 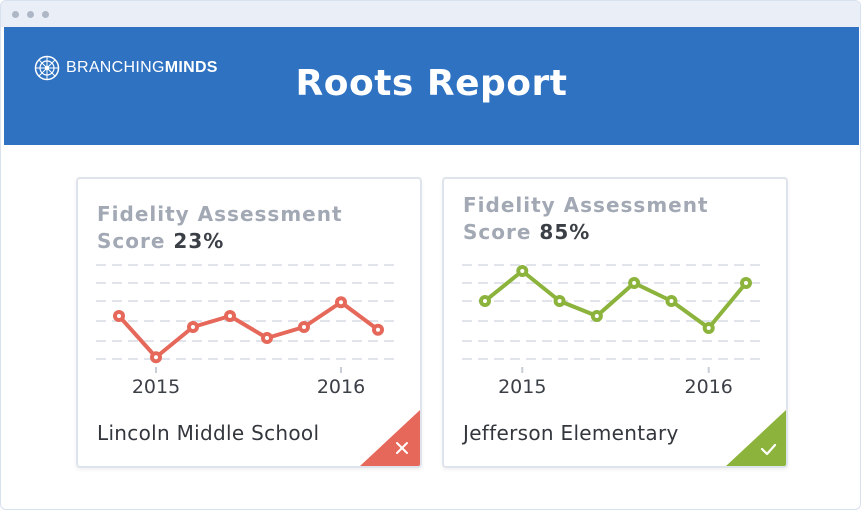 I want to click on window-maximize-dot, so click(x=45, y=14).